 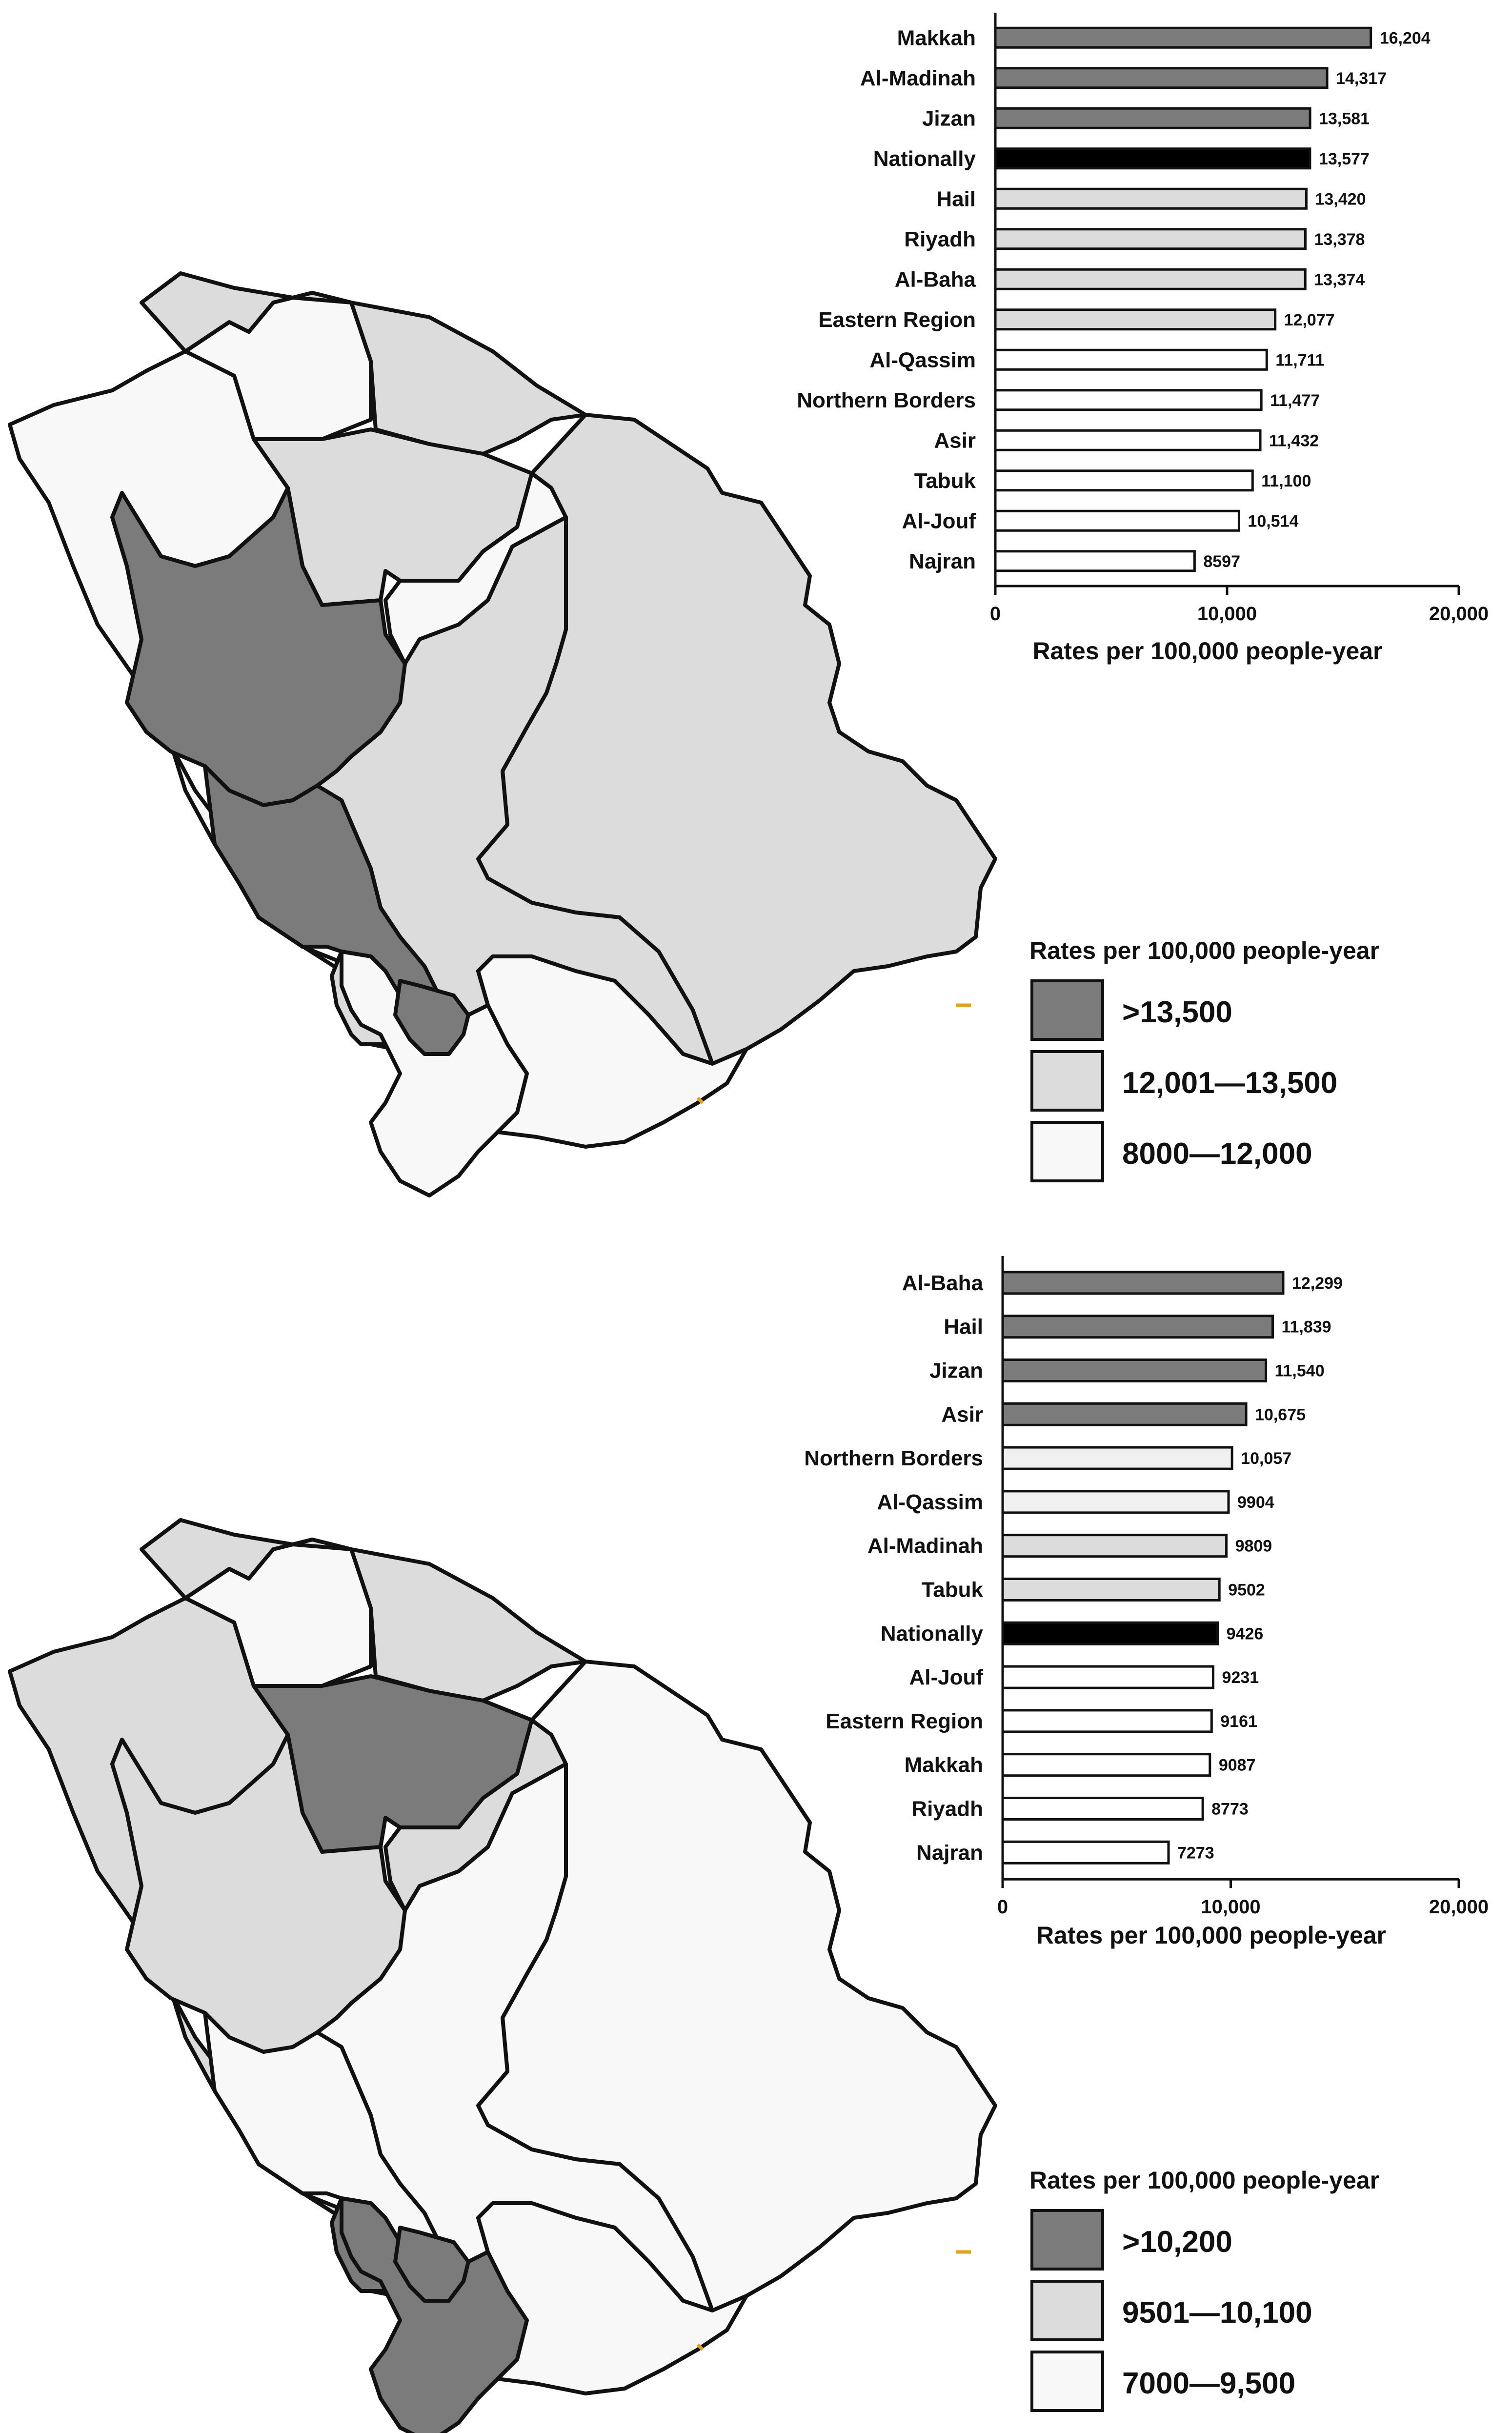 What do you see at coordinates (1177, 1012) in the screenshot?
I see `legend-label-dark: >13,500` at bounding box center [1177, 1012].